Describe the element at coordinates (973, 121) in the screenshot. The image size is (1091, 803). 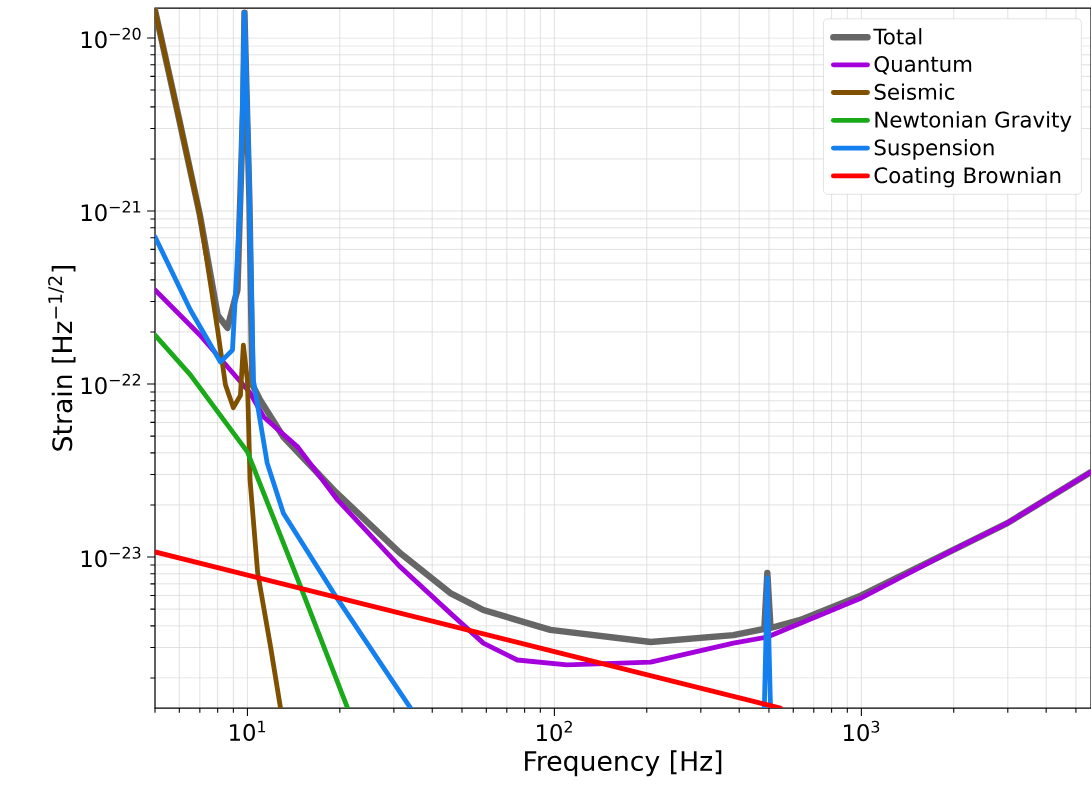
I see `legend-label: Newtonian Gravity` at that location.